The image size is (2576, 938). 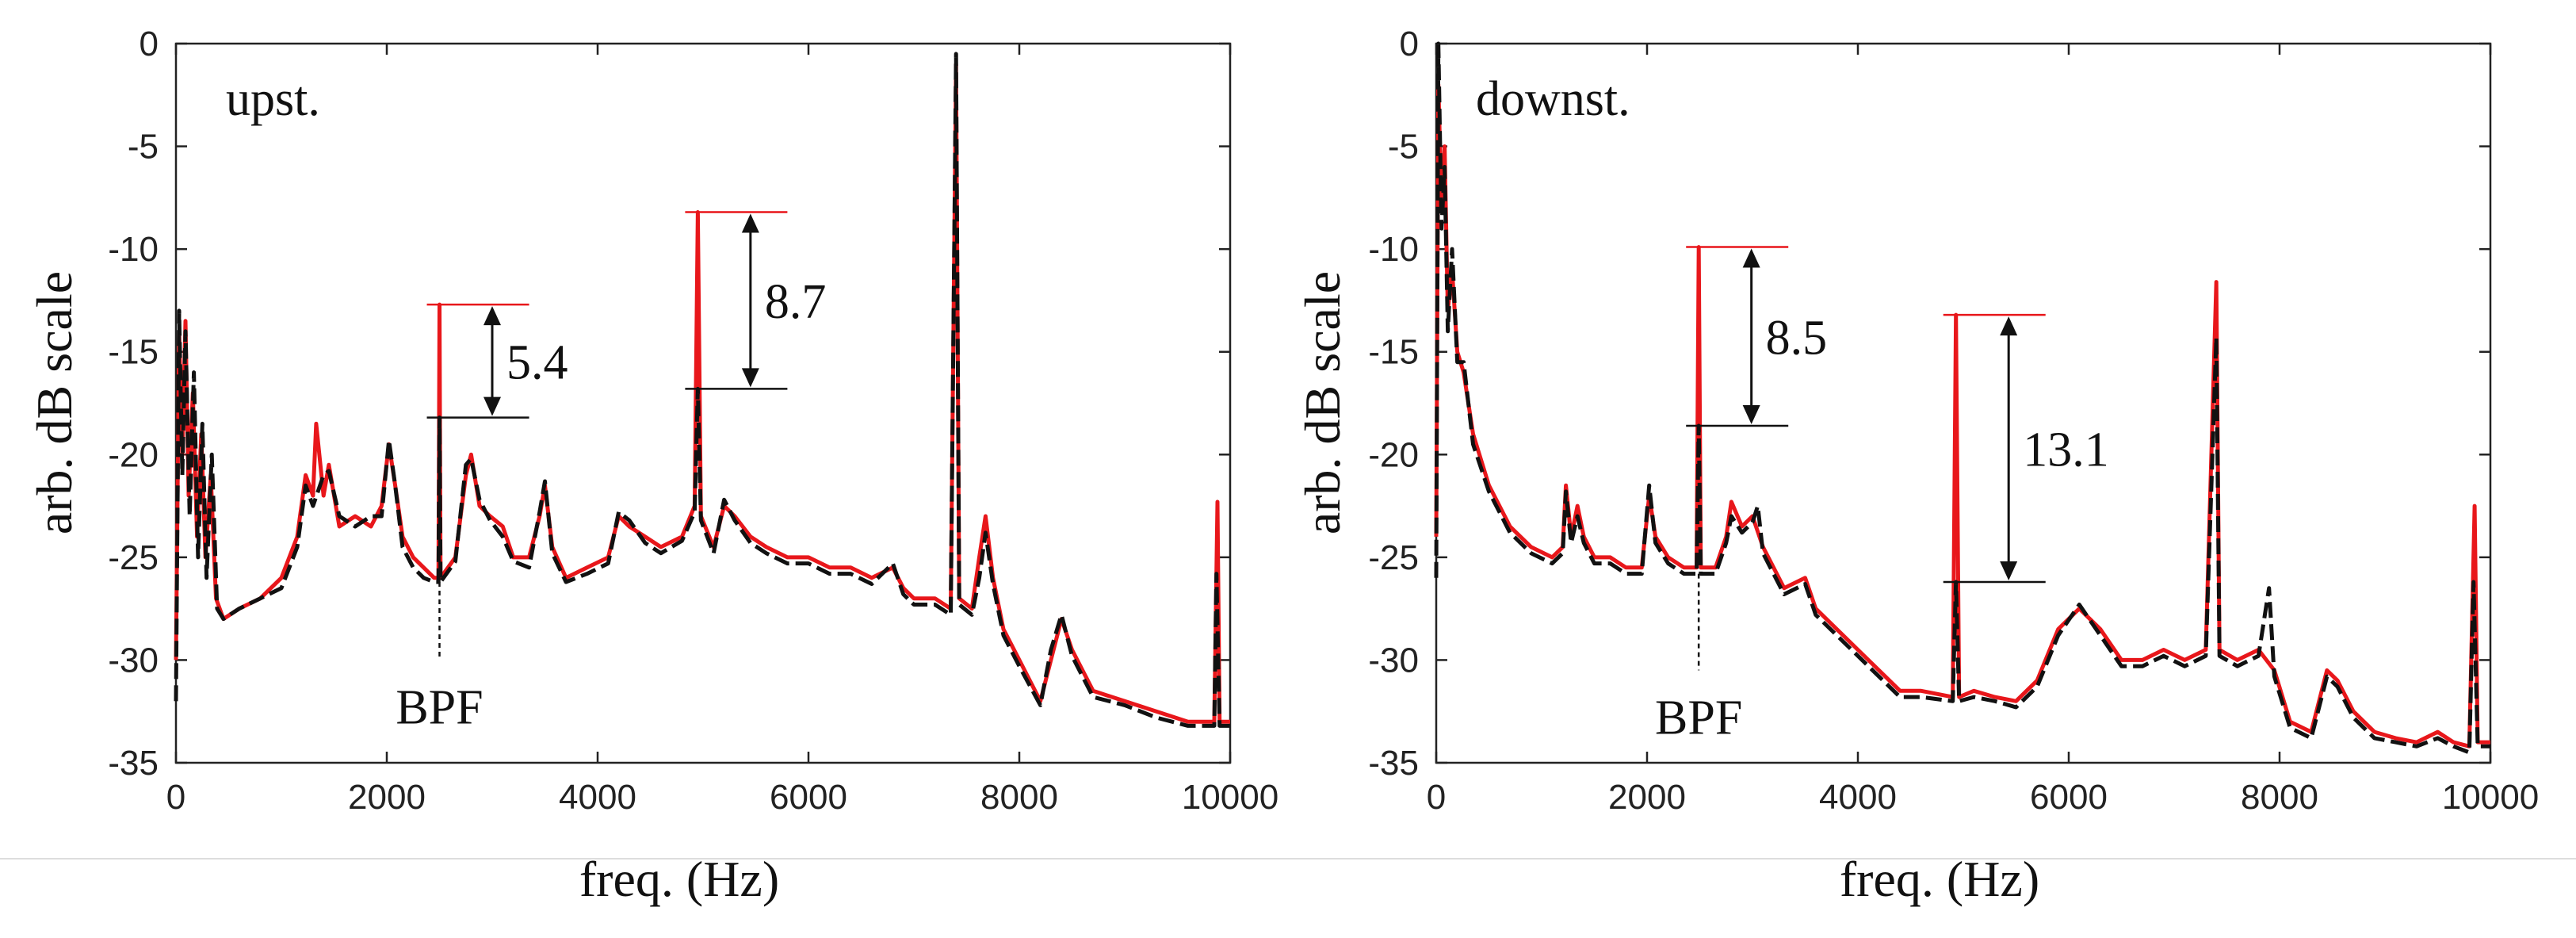 What do you see at coordinates (2066, 450) in the screenshot?
I see `diff-value-label: 13.1` at bounding box center [2066, 450].